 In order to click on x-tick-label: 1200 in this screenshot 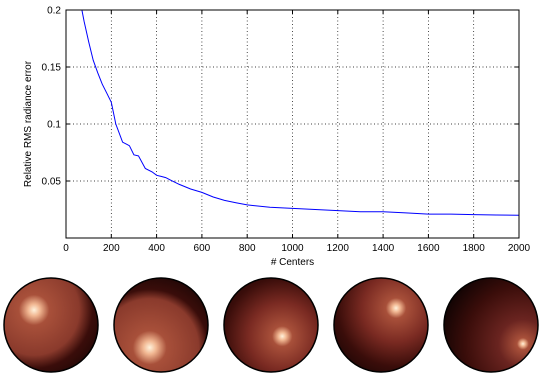, I will do `click(338, 248)`.